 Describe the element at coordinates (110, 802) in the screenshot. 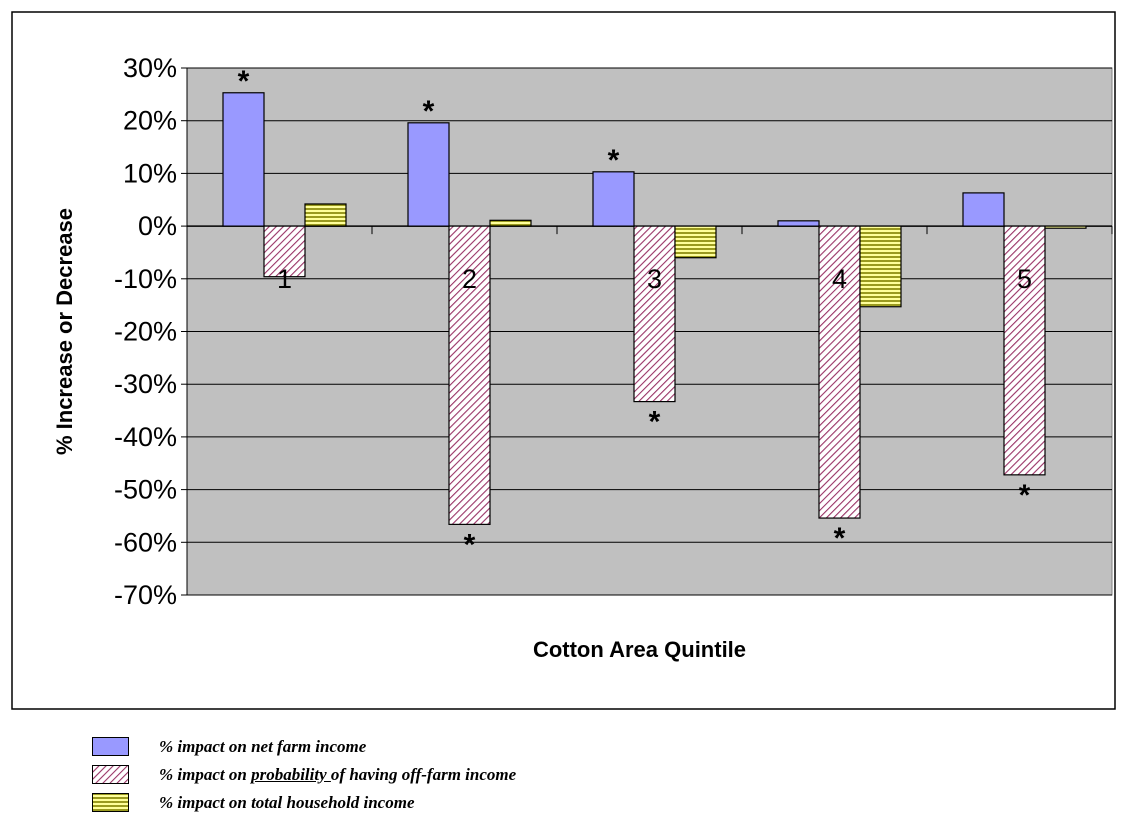

I see `legend-swatch-horizontal` at that location.